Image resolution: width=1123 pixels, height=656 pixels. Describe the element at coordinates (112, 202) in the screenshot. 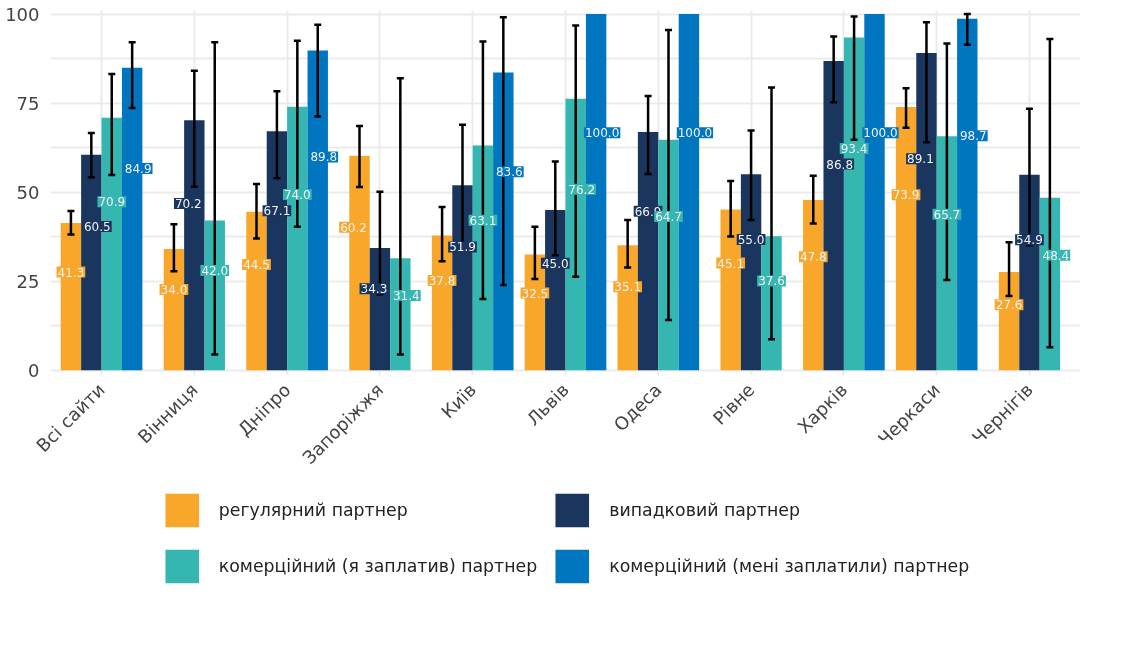

I see `data-label: 70.9` at that location.